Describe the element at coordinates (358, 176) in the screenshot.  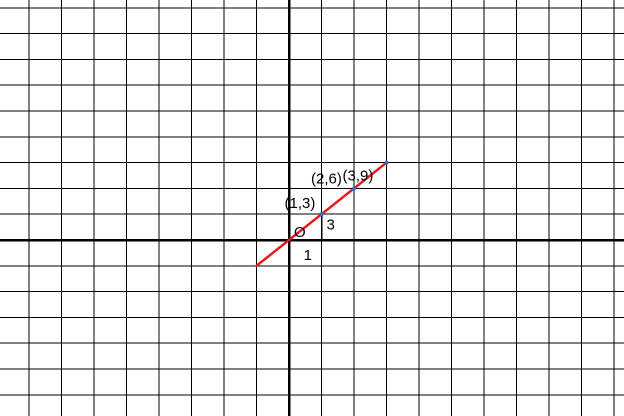
I see `point-label-2: (3,9)` at that location.